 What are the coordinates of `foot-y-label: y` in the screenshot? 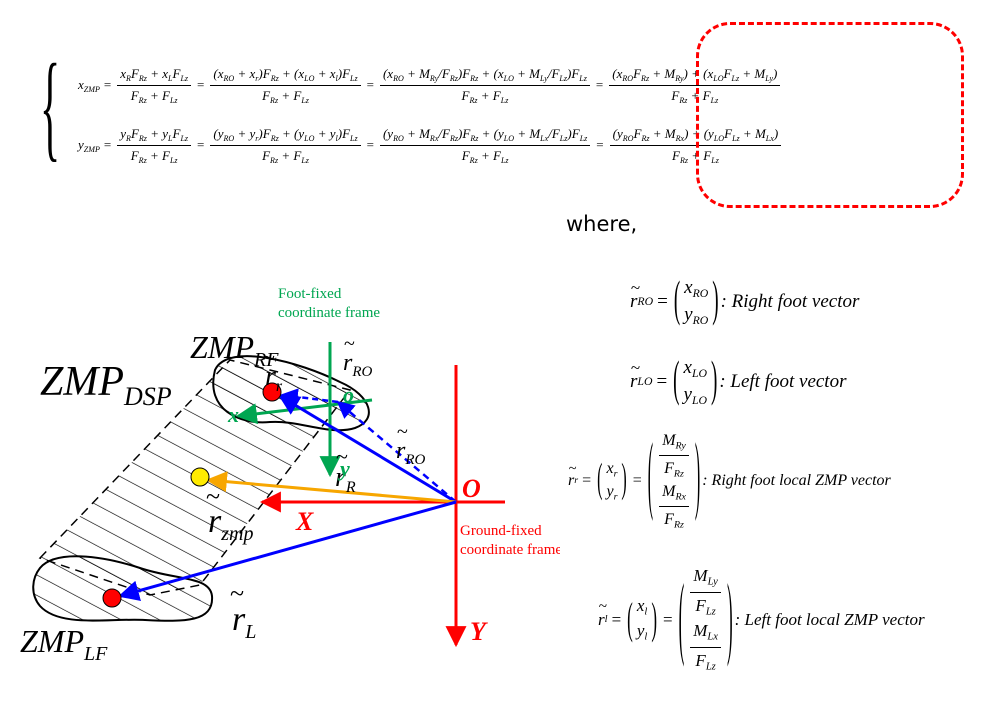 It's located at (343, 468).